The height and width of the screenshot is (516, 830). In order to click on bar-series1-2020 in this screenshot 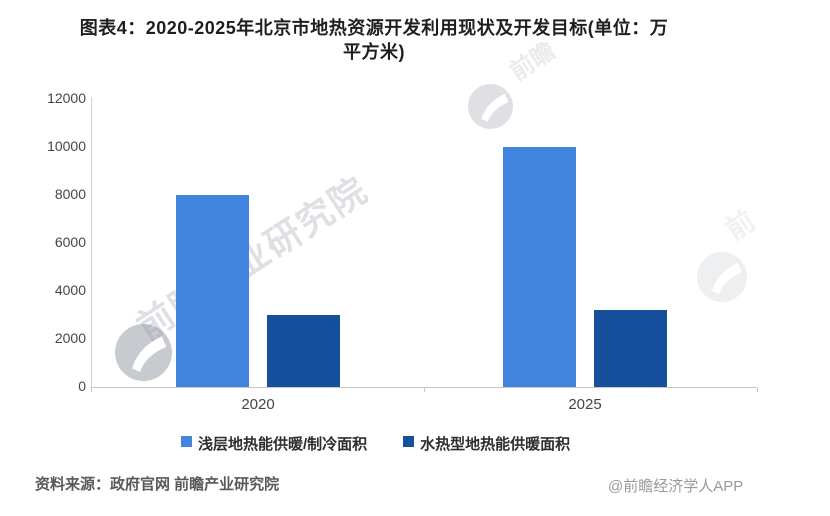, I will do `click(212, 291)`.